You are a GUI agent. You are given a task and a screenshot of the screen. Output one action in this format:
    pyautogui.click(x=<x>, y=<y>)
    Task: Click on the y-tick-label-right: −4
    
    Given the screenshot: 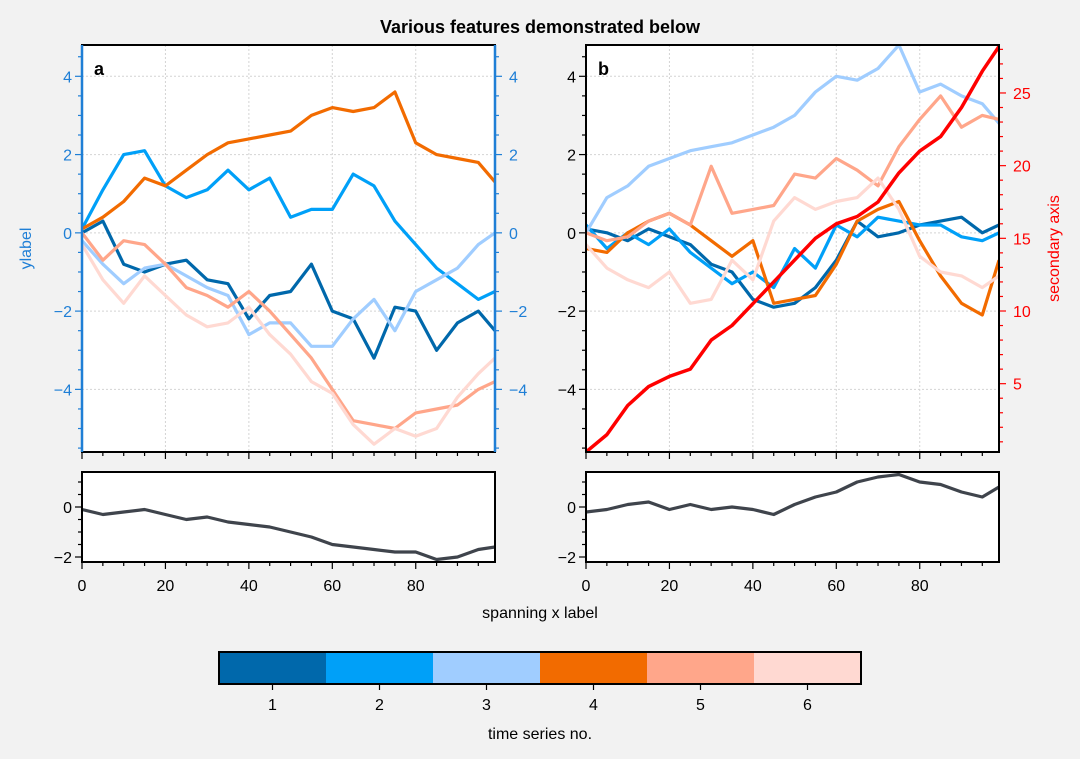 What is the action you would take?
    pyautogui.click(x=518, y=390)
    